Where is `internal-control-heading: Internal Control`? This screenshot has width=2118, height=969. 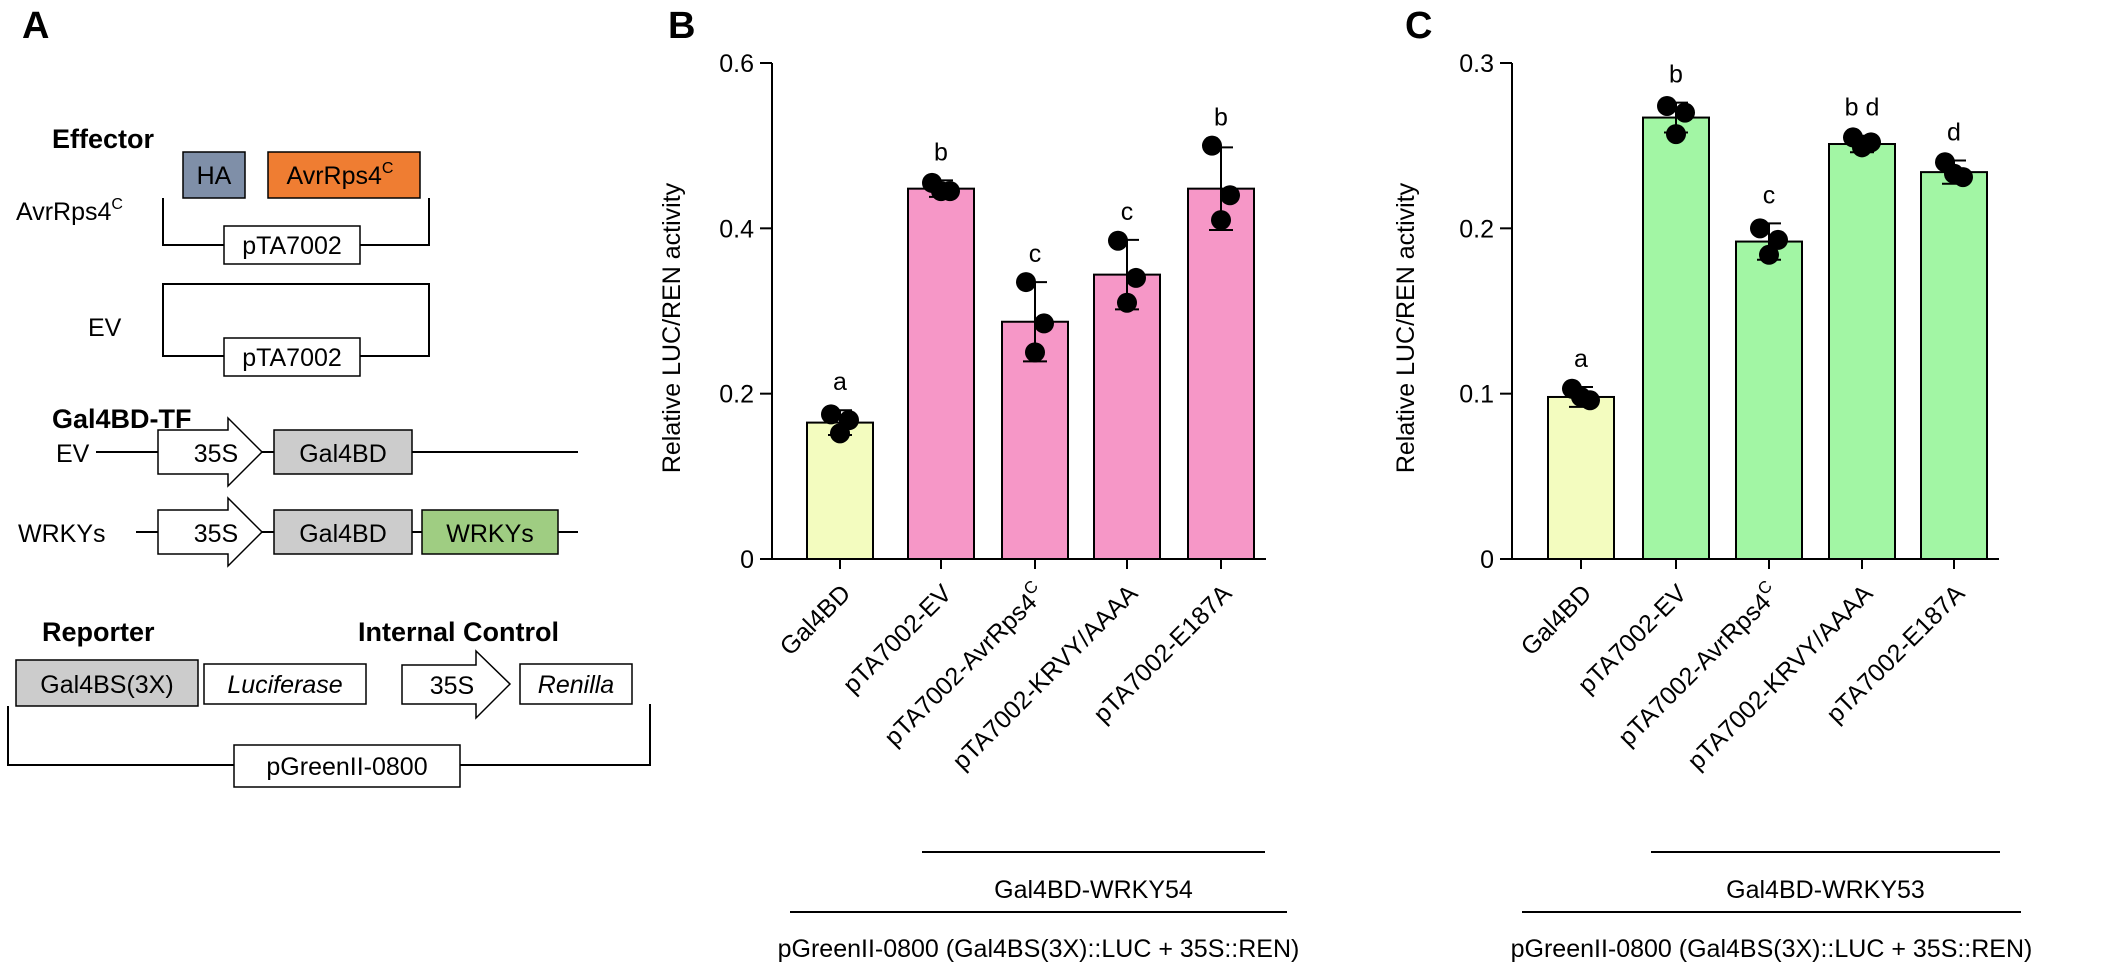 internal-control-heading: Internal Control is located at coordinates (458, 632).